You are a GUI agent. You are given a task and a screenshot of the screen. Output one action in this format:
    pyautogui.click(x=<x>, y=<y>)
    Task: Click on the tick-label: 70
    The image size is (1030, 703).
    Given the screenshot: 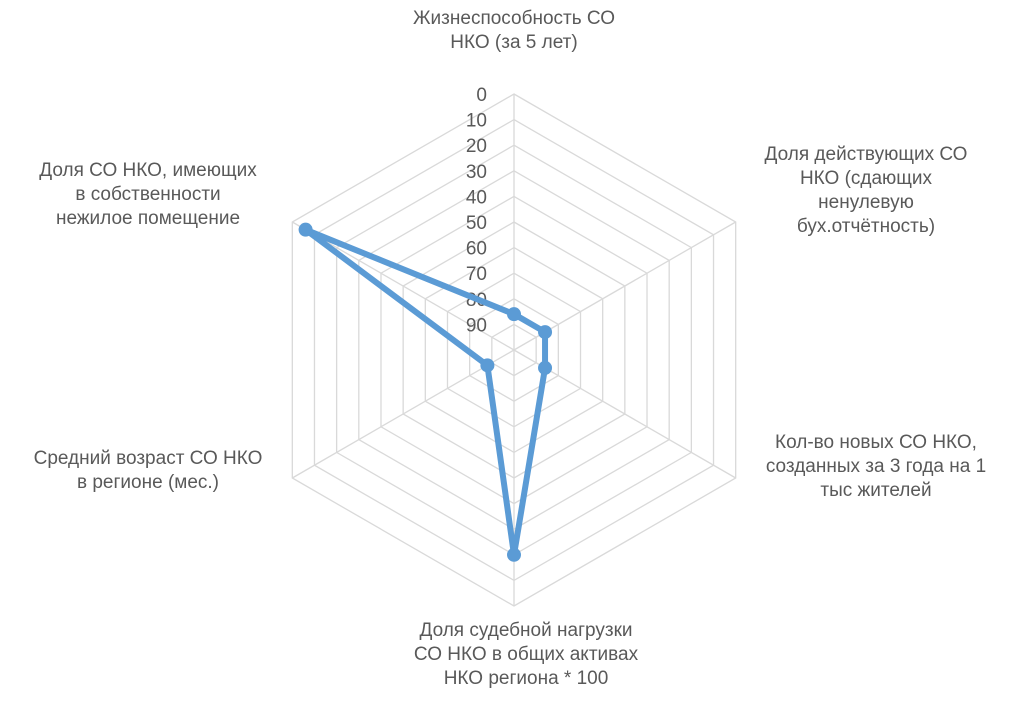 What is the action you would take?
    pyautogui.click(x=476, y=274)
    